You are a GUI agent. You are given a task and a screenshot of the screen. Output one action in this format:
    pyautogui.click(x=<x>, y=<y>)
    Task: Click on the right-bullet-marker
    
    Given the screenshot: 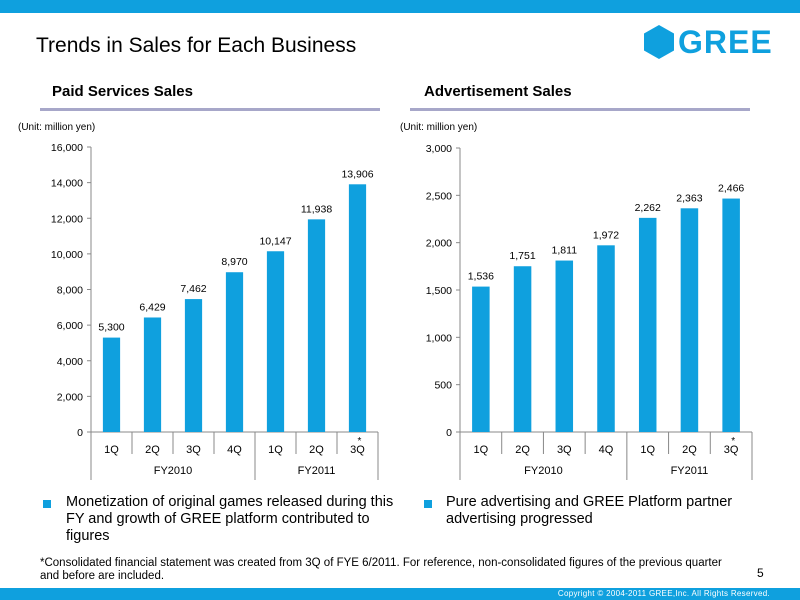 What is the action you would take?
    pyautogui.click(x=428, y=504)
    